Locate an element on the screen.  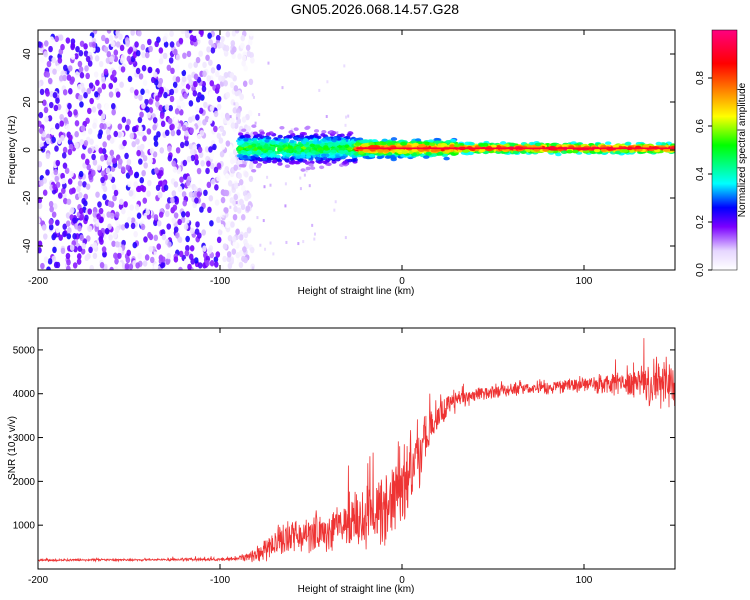
colorbar-tick-label: 0.2 is located at coordinates (700, 222).